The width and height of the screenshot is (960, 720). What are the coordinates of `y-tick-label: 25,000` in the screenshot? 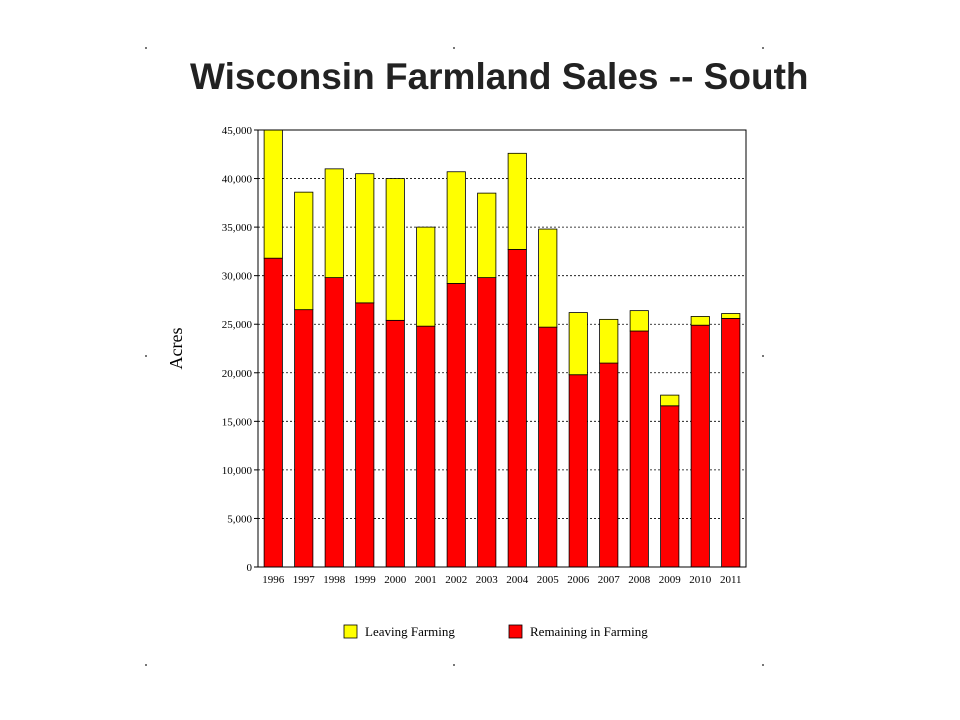 It's located at (237, 325).